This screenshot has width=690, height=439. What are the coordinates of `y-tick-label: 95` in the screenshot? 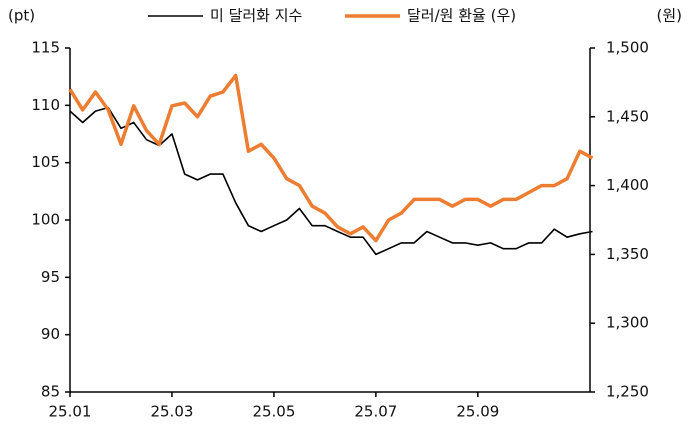 It's located at (50, 277).